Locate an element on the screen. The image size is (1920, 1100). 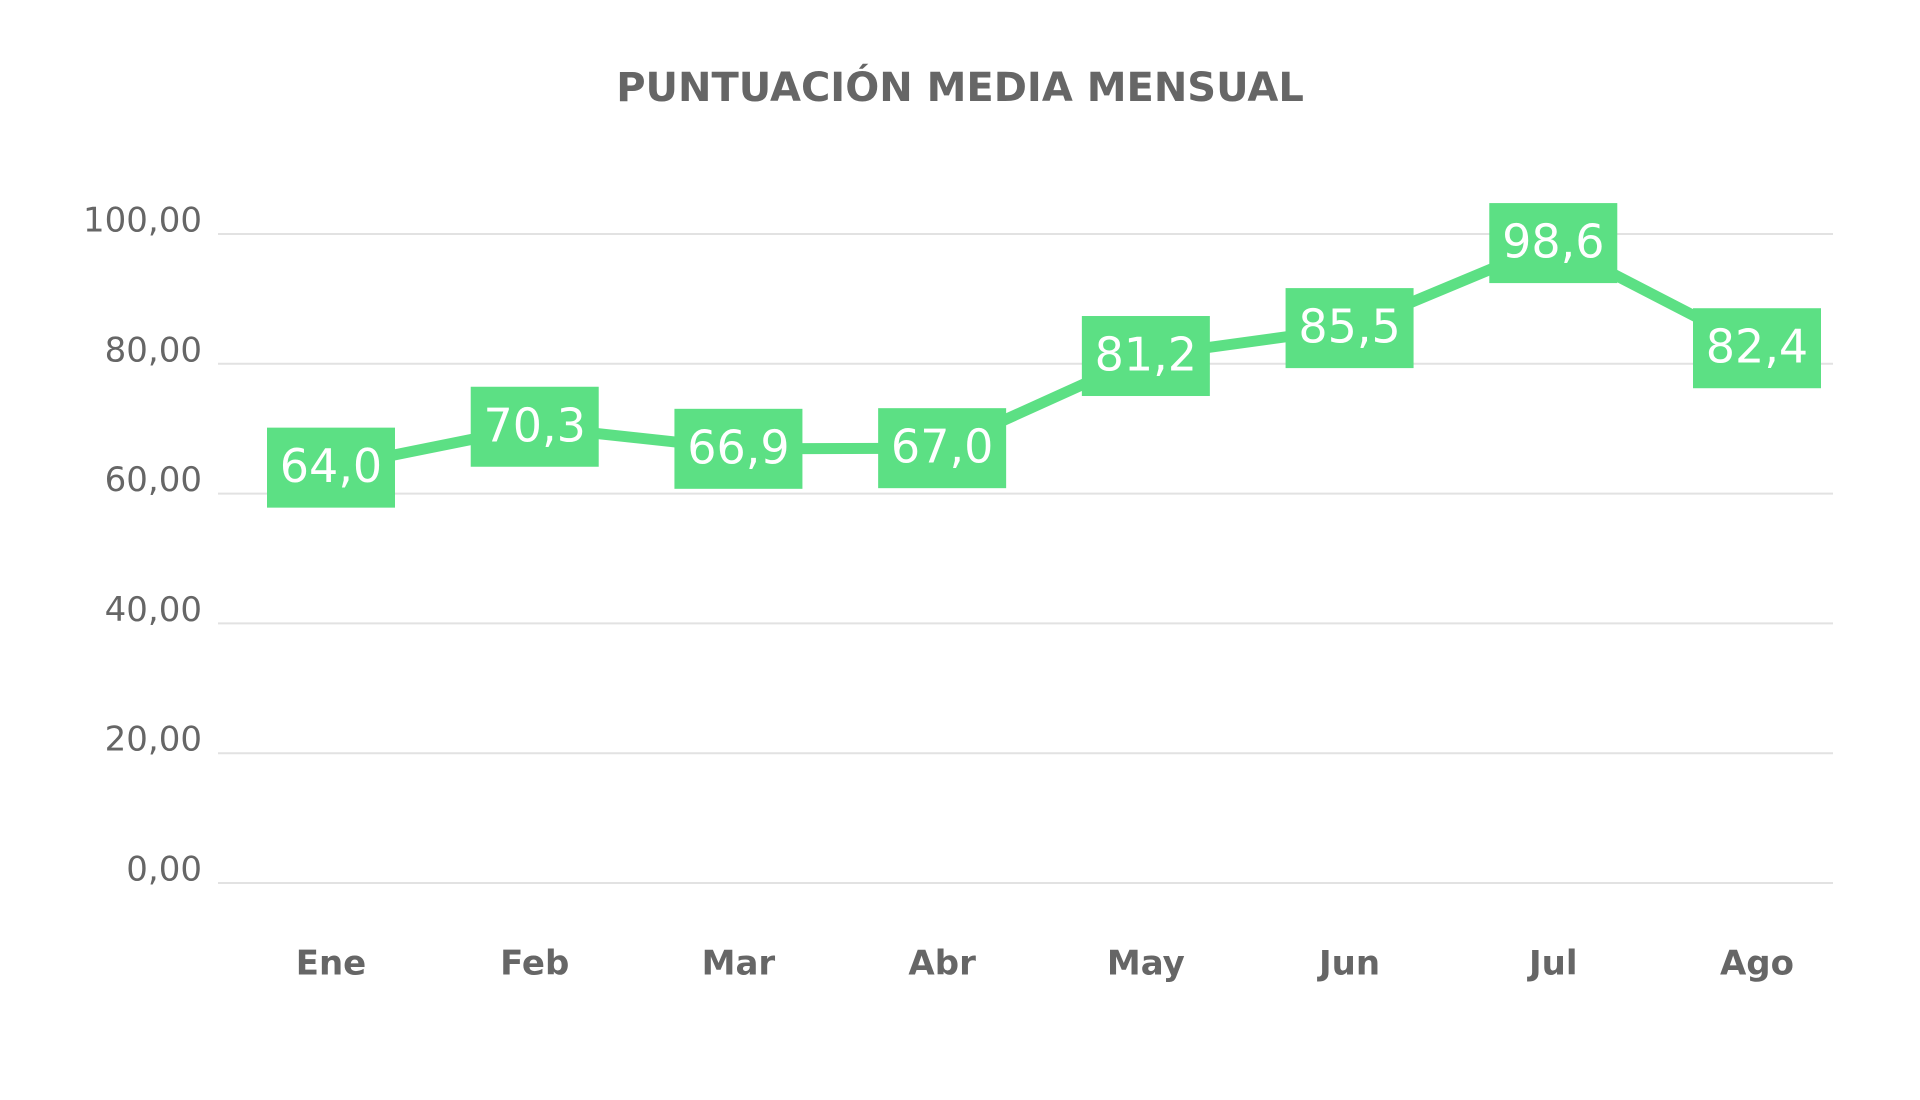
data-label: 81,2 is located at coordinates (1146, 355).